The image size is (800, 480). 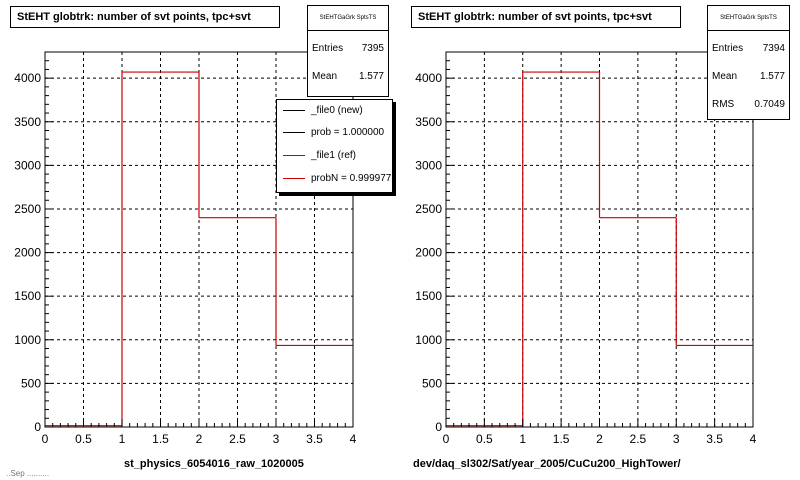 I want to click on legend-label: probN = 0.999977, so click(x=351, y=178).